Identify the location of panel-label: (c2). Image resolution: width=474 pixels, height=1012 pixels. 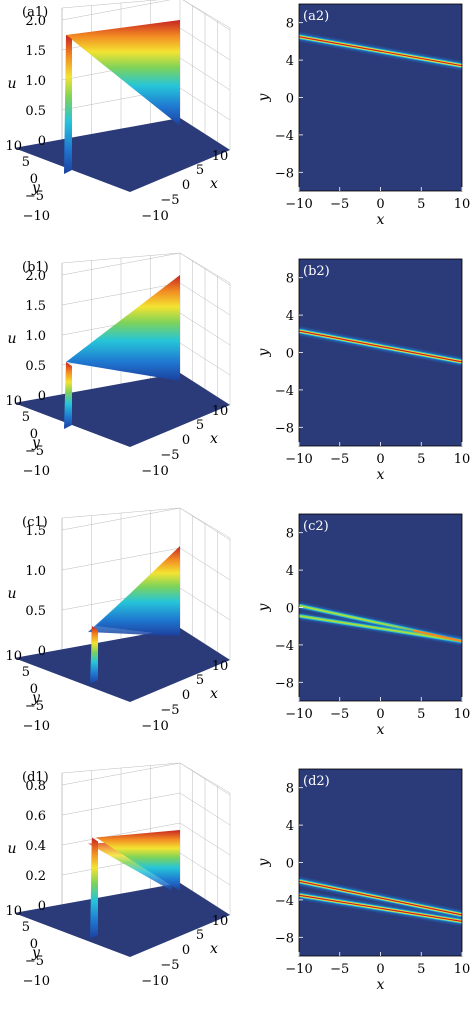
(316, 526).